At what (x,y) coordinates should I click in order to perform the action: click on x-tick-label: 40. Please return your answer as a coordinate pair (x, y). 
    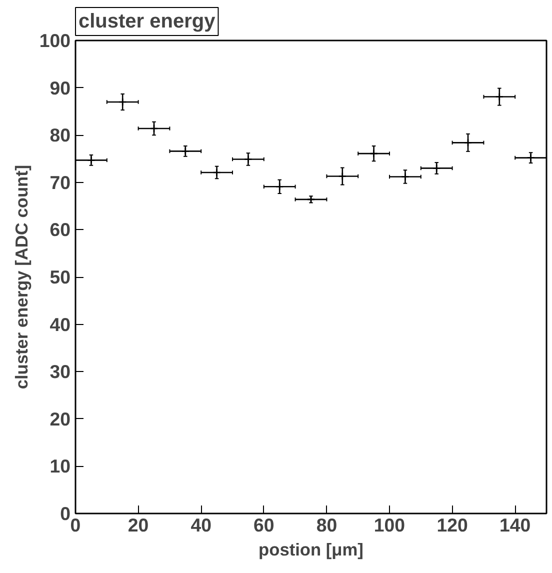
    Looking at the image, I should click on (201, 525).